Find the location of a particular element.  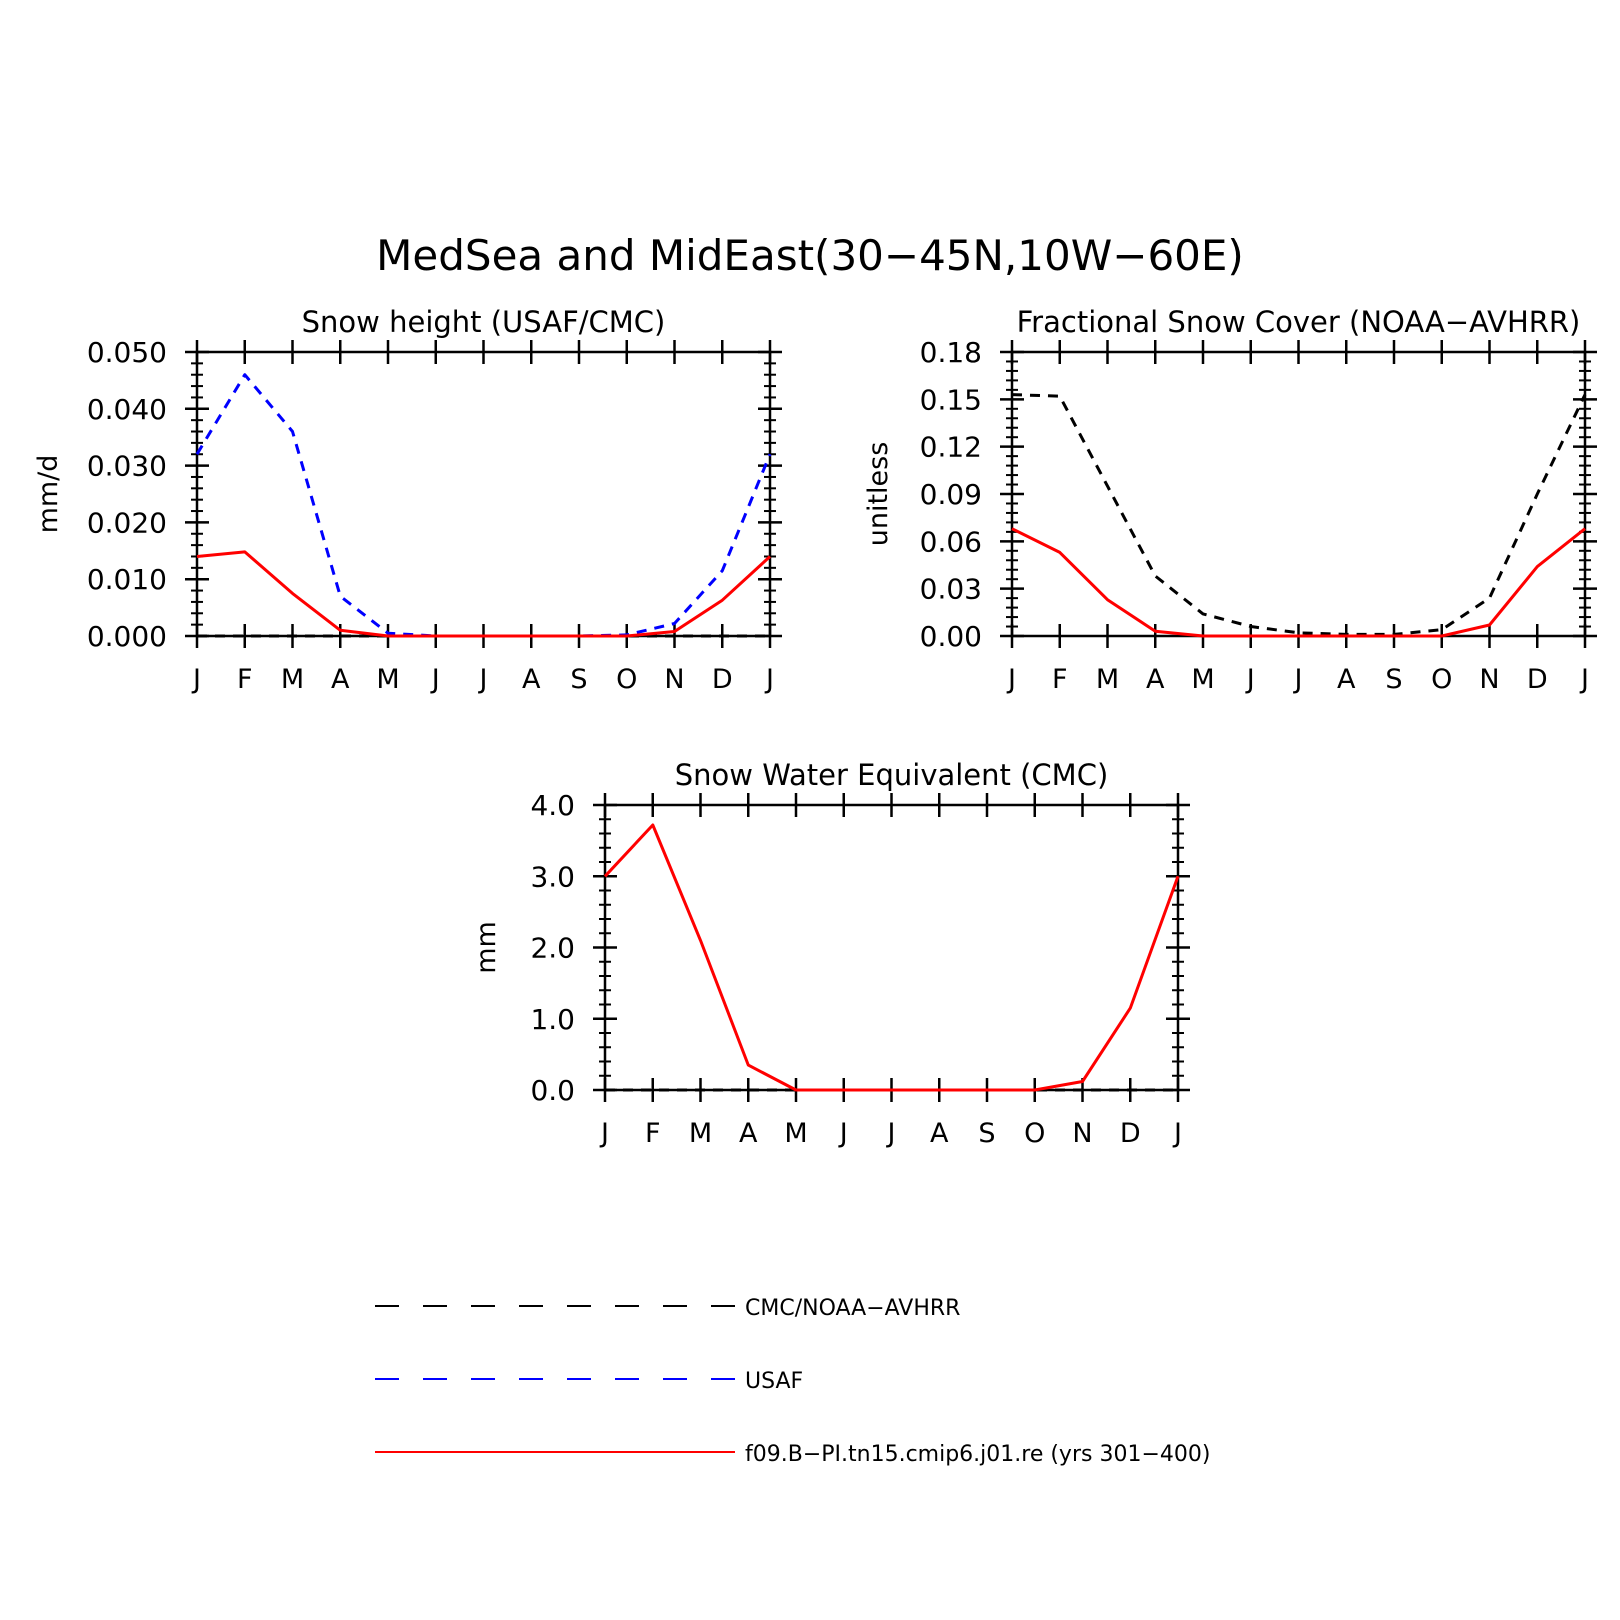

plot-title: Snow height (USAF/CMC) is located at coordinates (484, 322).